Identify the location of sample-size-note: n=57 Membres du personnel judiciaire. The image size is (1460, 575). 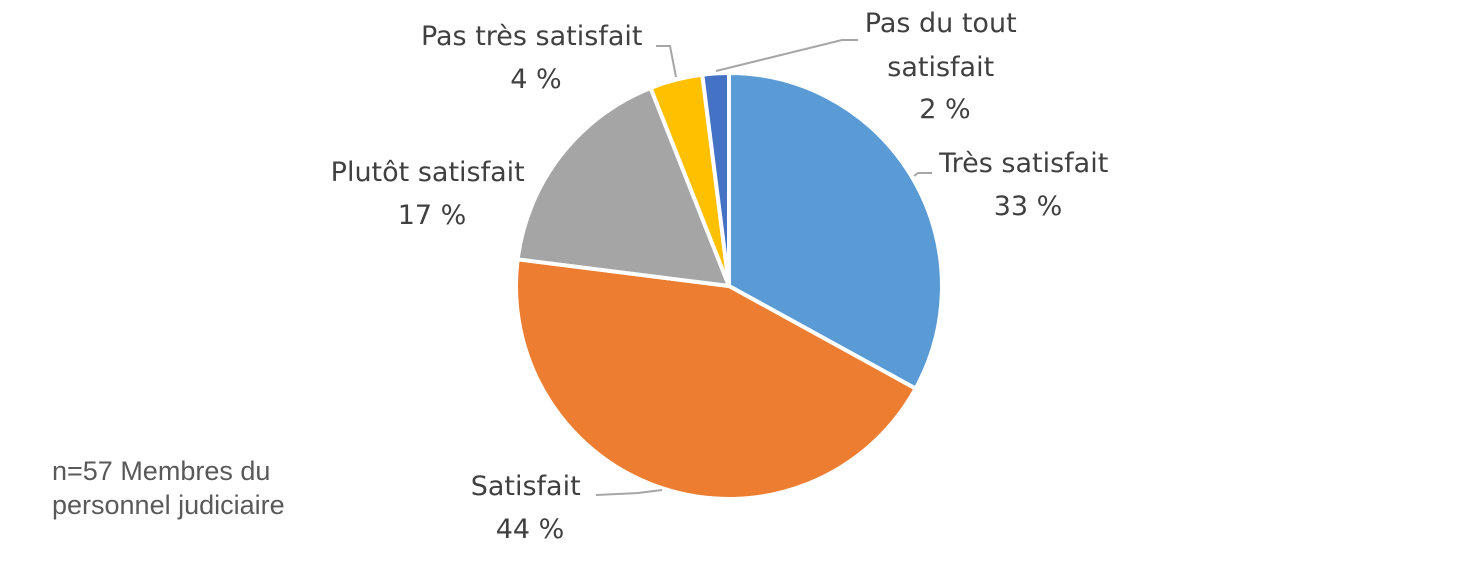
(168, 488).